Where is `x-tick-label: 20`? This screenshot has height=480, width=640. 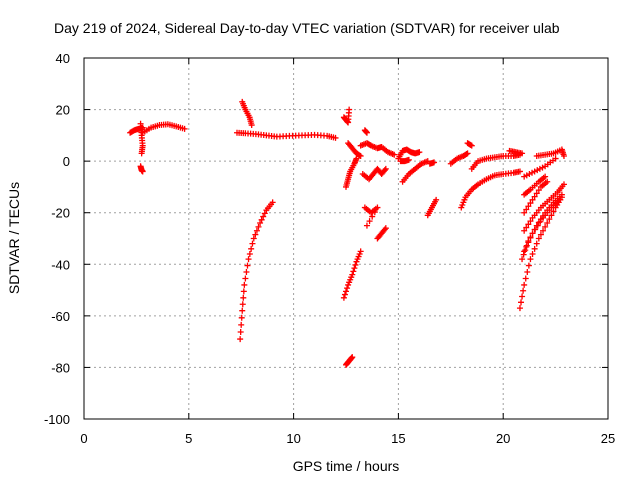
x-tick-label: 20 is located at coordinates (503, 438).